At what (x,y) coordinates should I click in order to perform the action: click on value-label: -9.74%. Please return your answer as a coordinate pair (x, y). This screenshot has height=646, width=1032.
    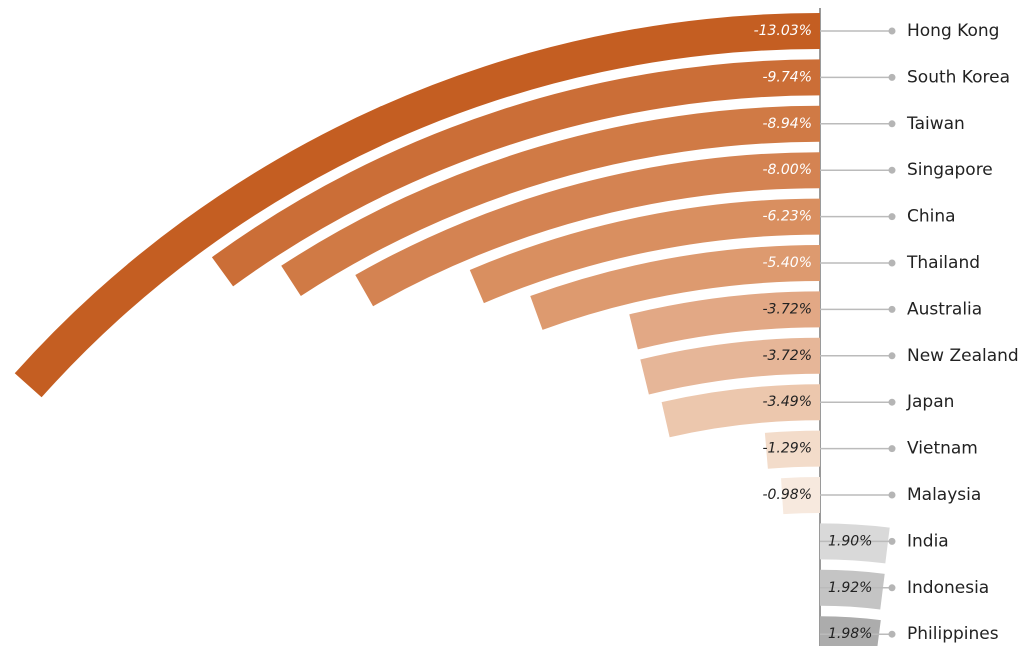
    Looking at the image, I should click on (787, 77).